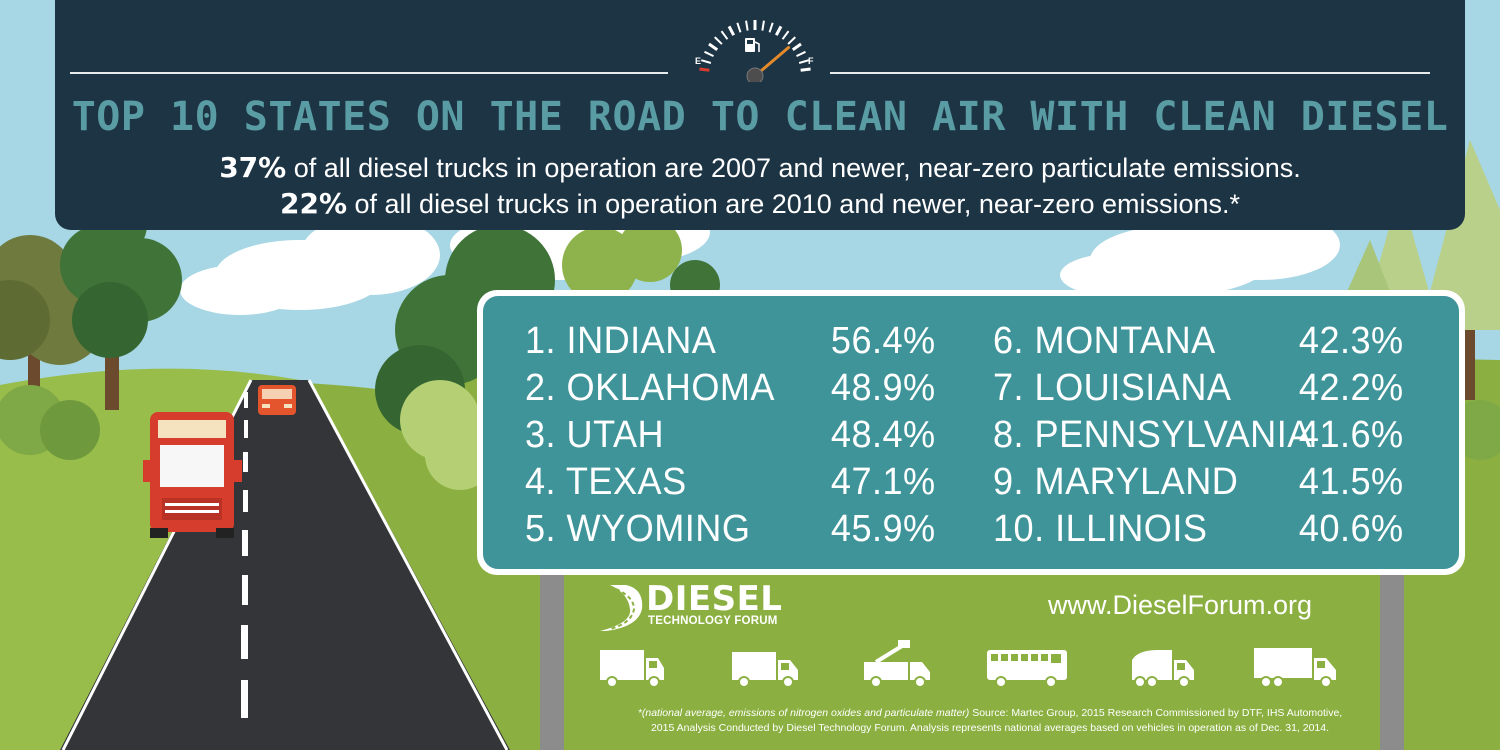 The height and width of the screenshot is (750, 1500). I want to click on delivery-truck-icon, so click(765, 670).